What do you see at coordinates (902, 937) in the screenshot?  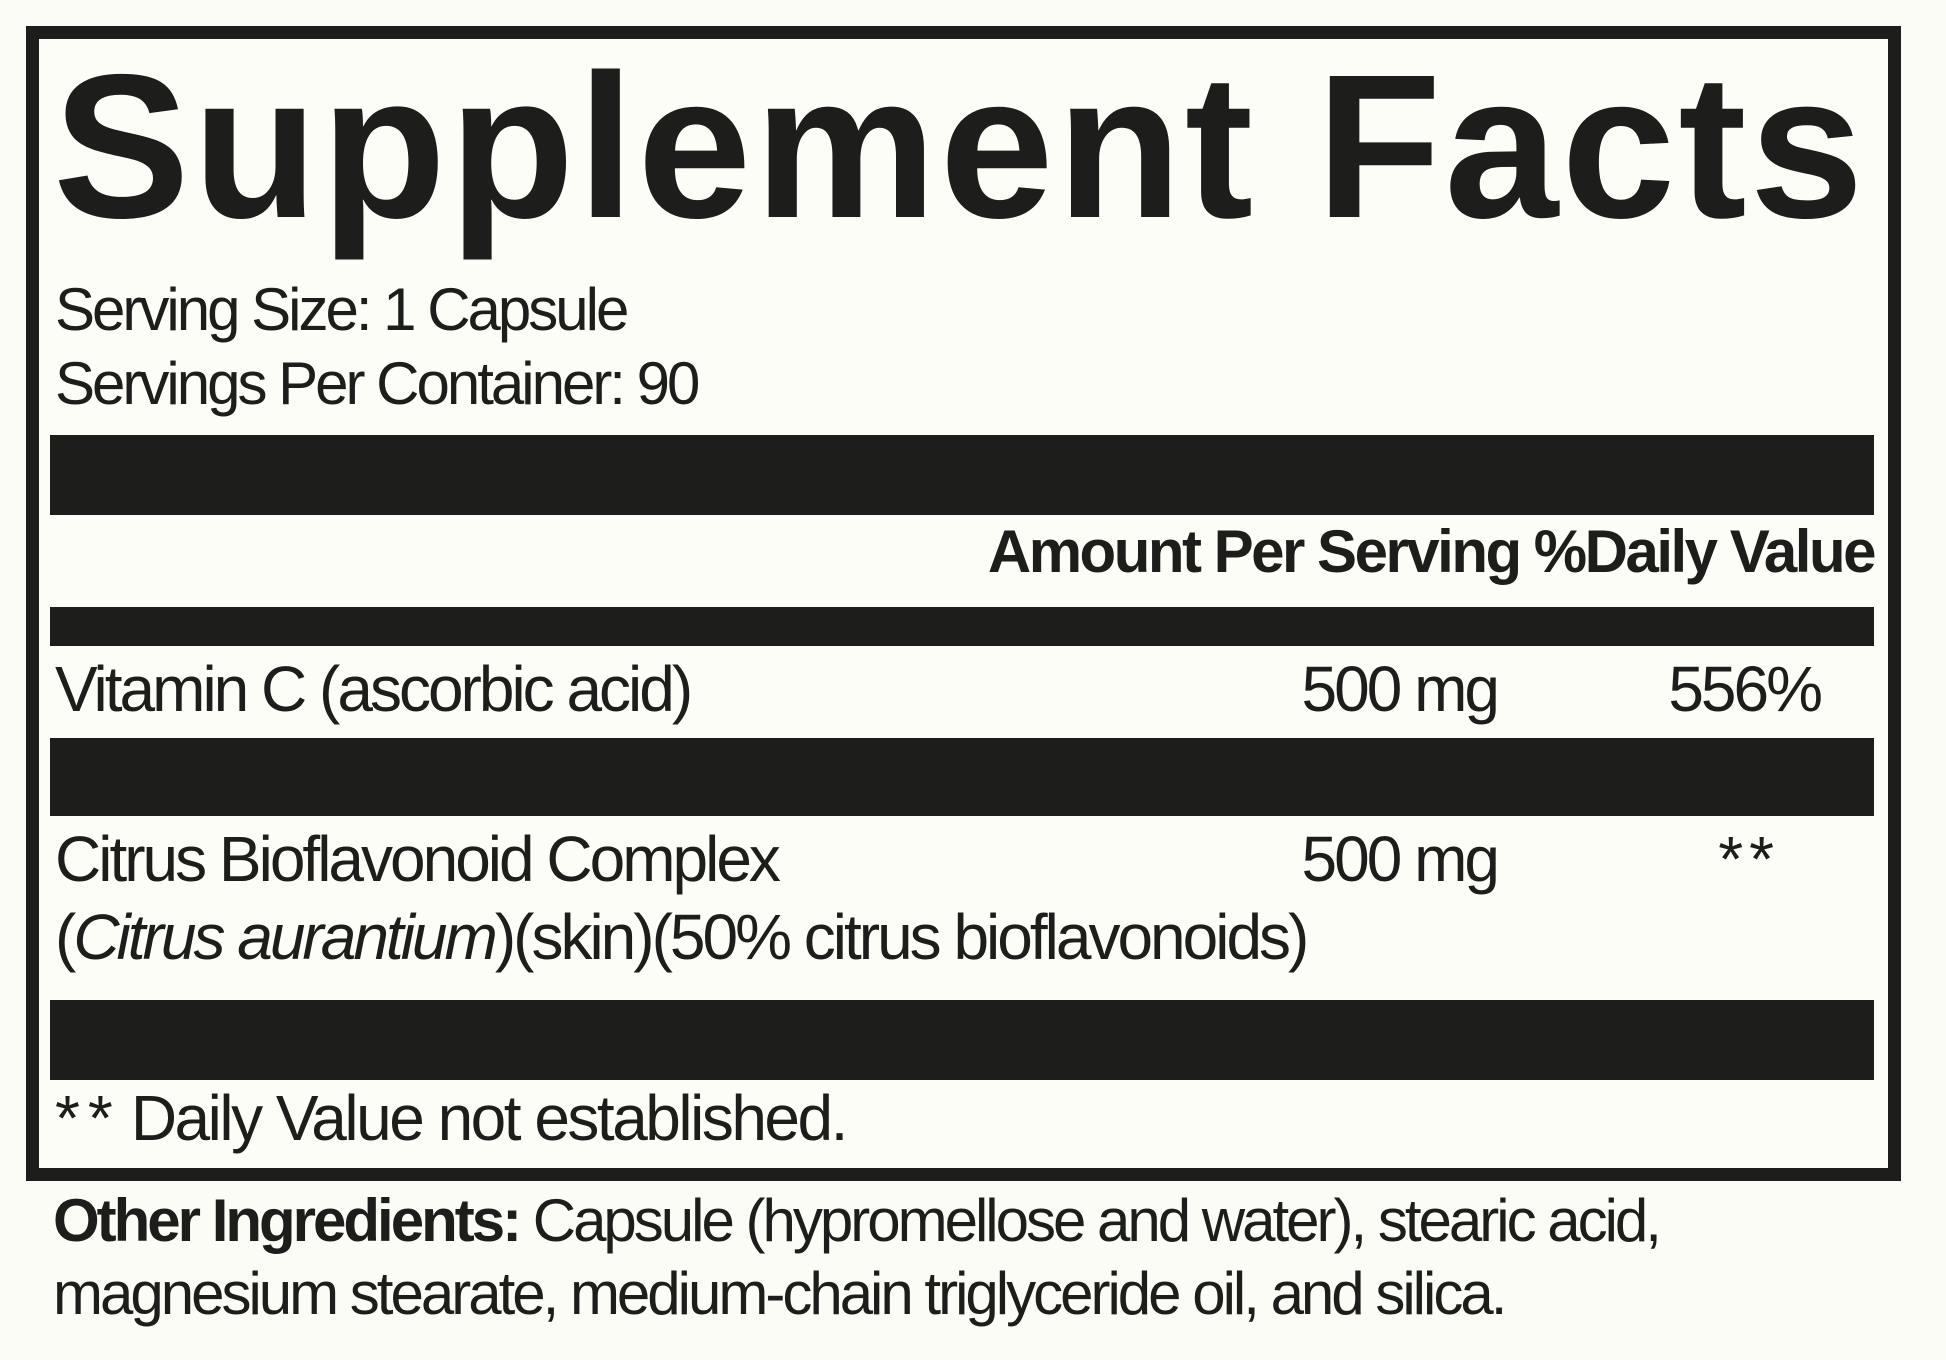 I see `detail-rest: )(skin)(50% citrus bioflavonoids)` at bounding box center [902, 937].